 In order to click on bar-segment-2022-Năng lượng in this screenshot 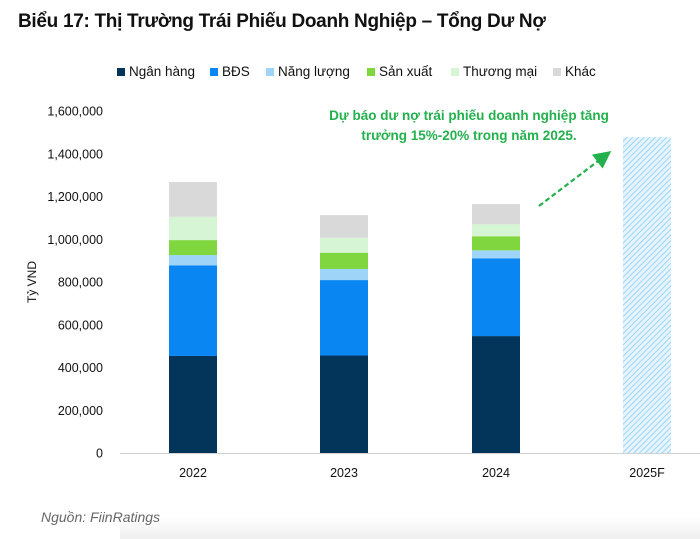, I will do `click(193, 260)`.